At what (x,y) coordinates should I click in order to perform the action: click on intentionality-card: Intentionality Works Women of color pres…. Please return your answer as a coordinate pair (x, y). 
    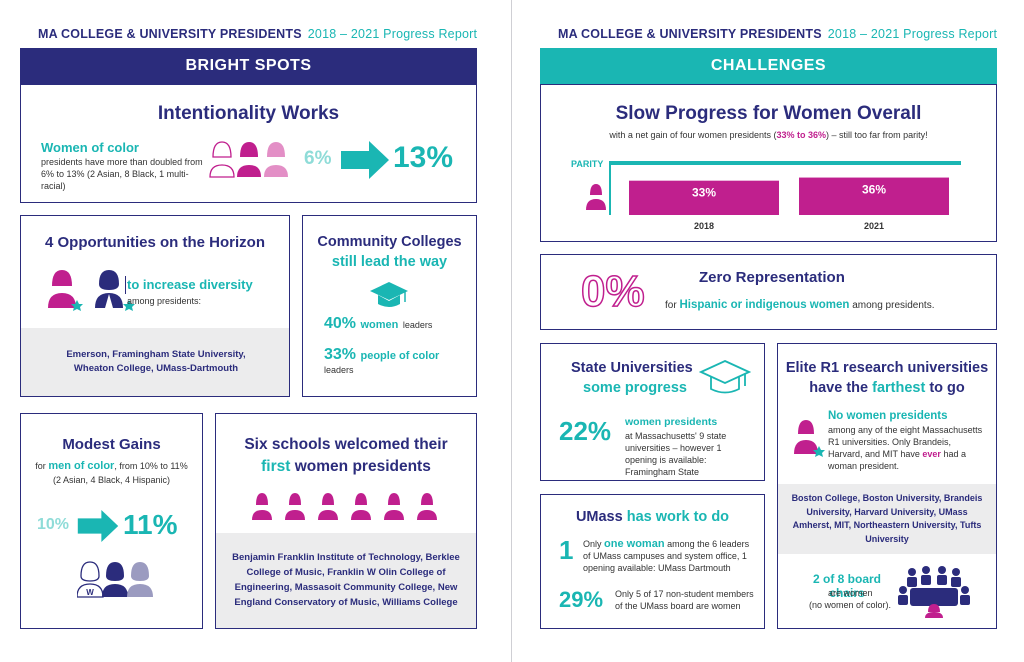
    Looking at the image, I should click on (248, 143).